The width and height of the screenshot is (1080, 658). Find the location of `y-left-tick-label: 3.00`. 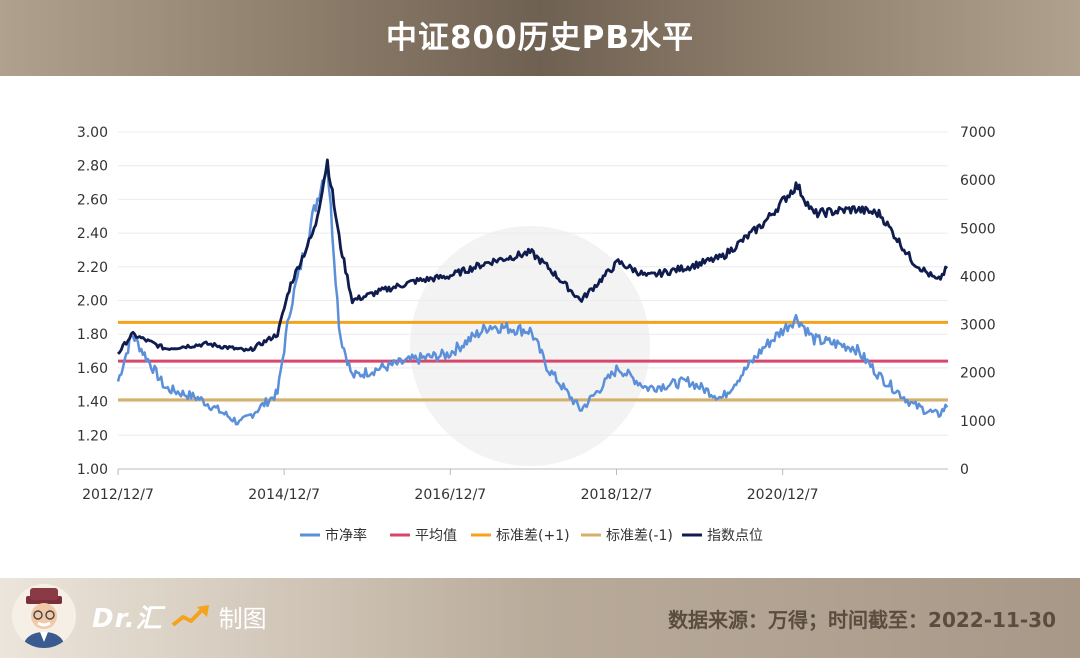

y-left-tick-label: 3.00 is located at coordinates (92, 133).